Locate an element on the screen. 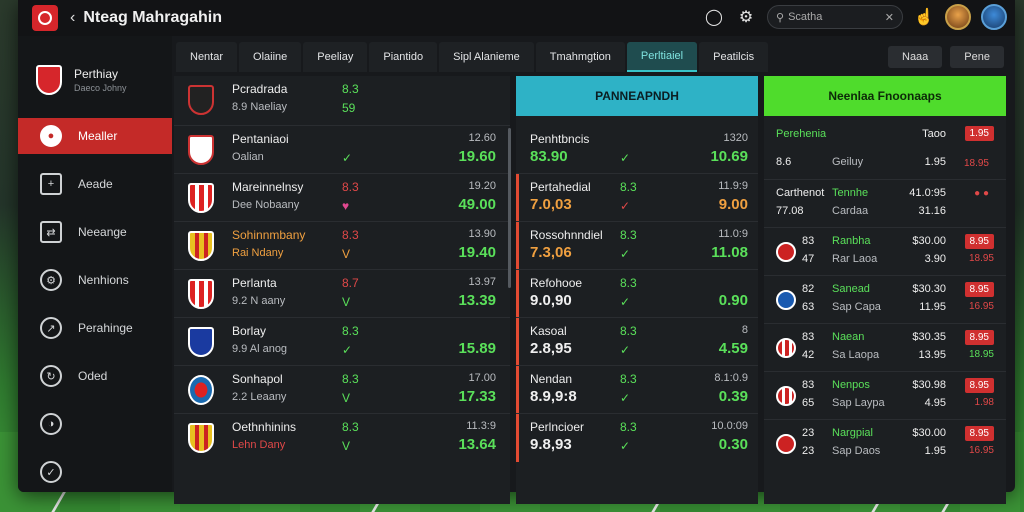  list-item: Rossohnndiel 7.3,06 8.3 ✓ 11.0:9 11.08 is located at coordinates (637, 246).